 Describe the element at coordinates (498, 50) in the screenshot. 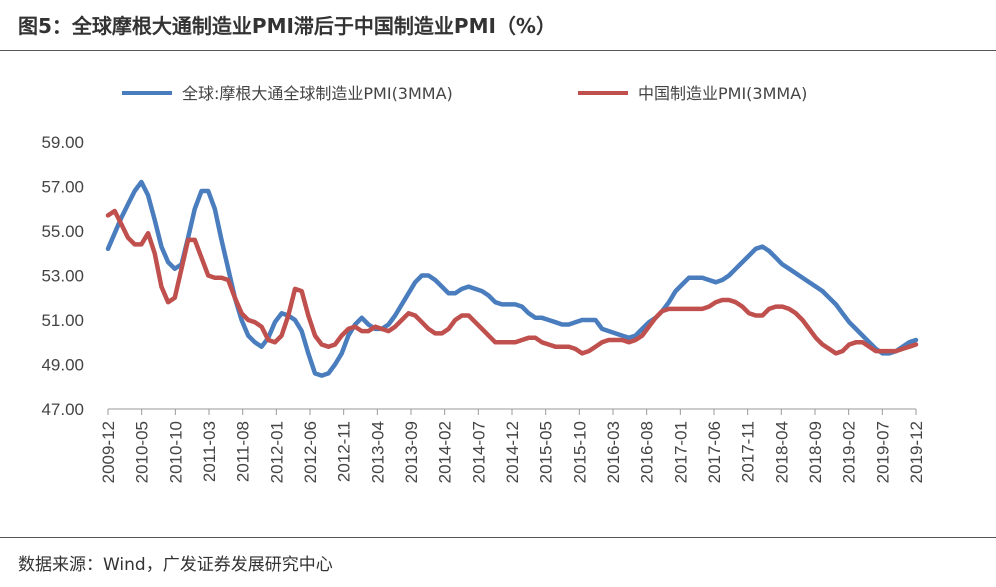

I see `title-divider` at that location.